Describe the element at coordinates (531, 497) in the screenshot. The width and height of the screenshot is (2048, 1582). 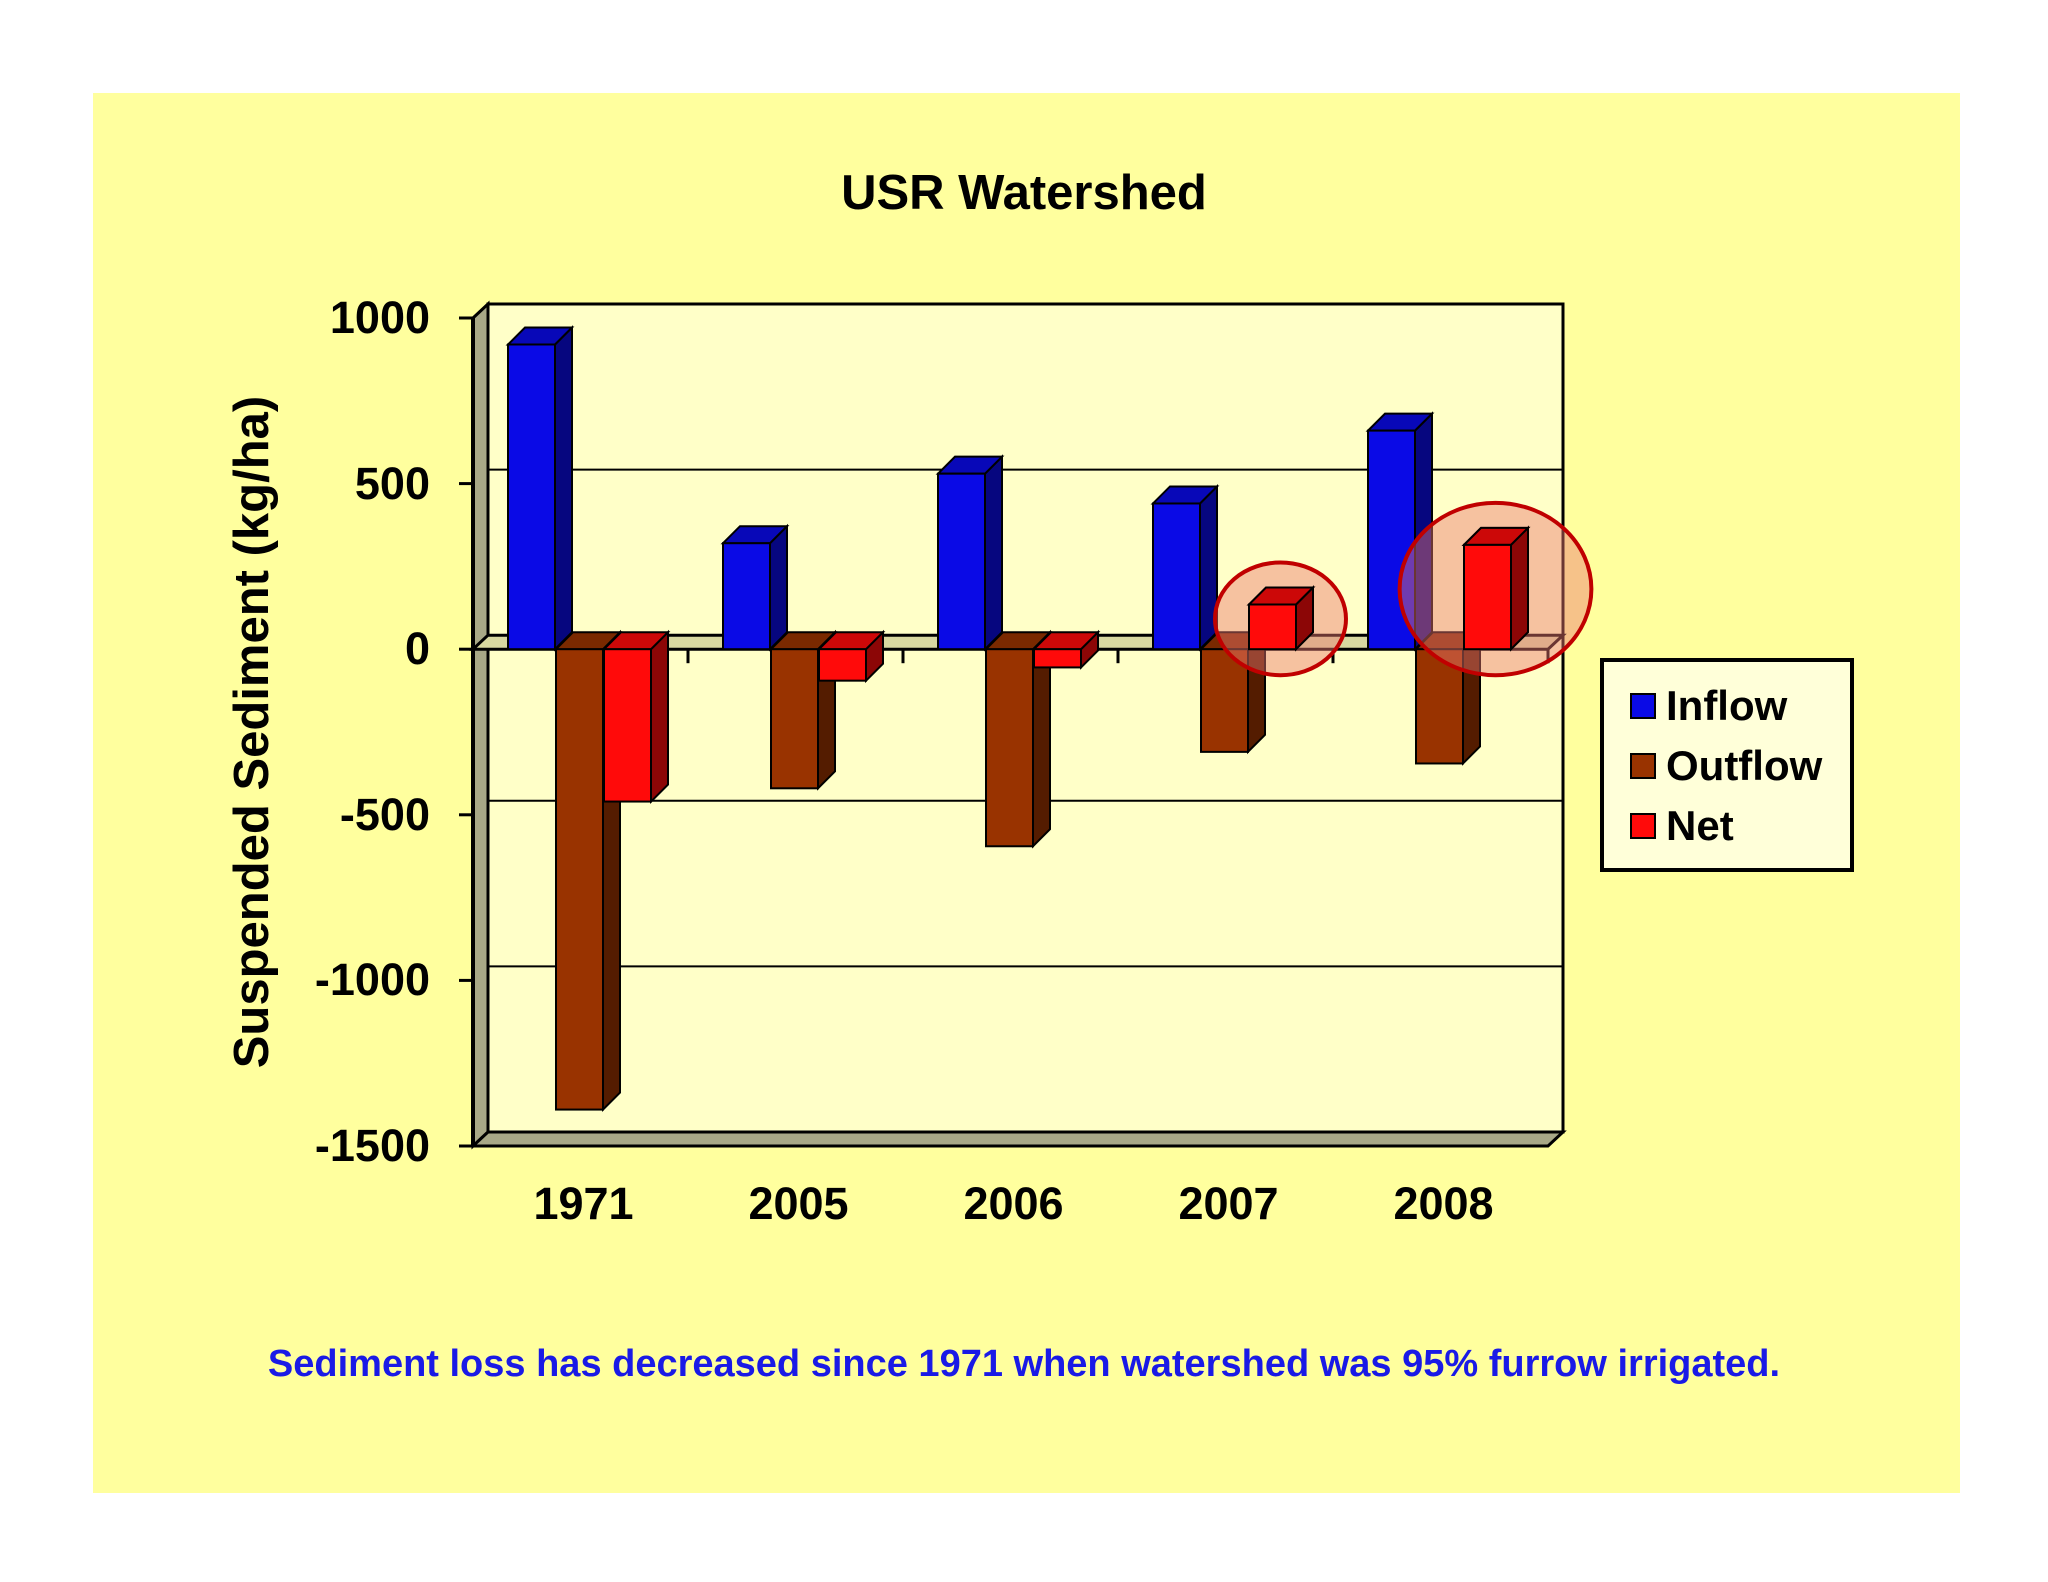
I see `bar-inflow-1971` at that location.